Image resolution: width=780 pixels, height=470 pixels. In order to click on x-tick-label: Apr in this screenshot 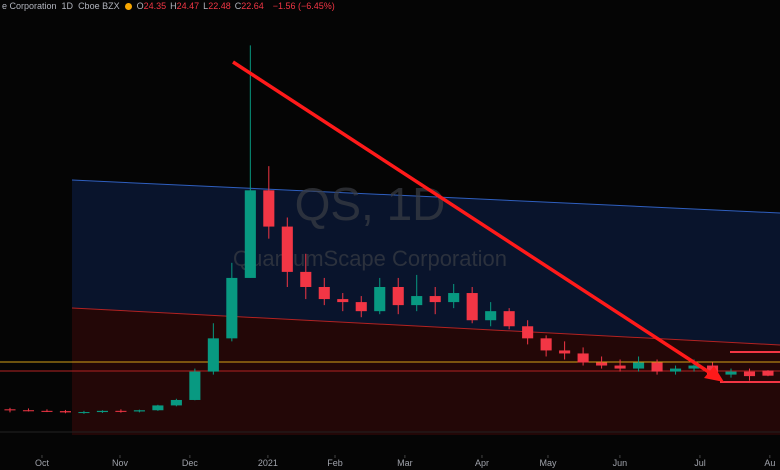, I will do `click(482, 463)`.